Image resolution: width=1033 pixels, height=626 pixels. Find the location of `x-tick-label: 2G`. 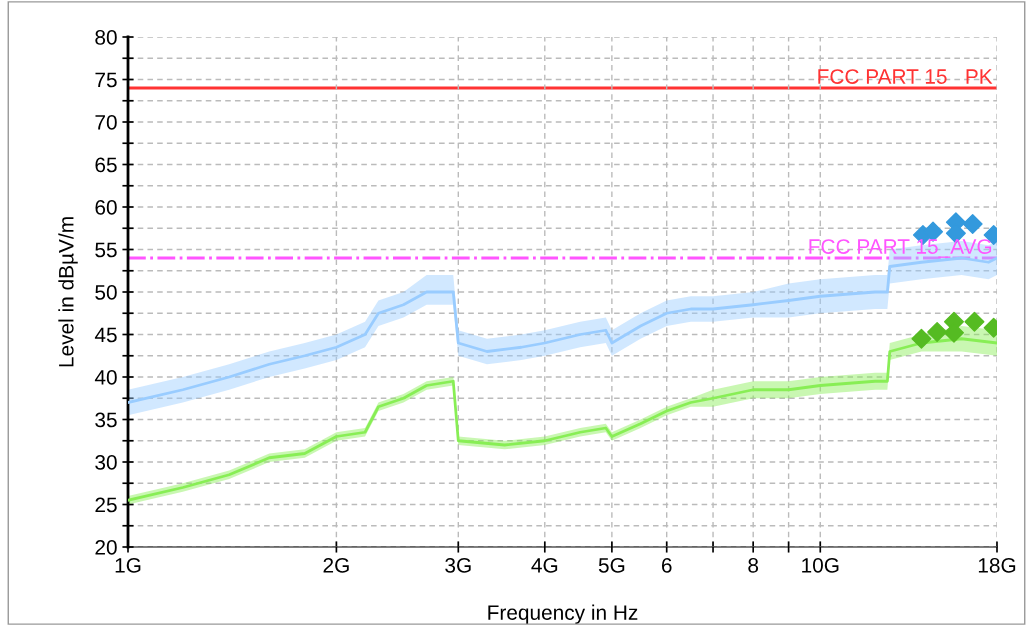

x-tick-label: 2G is located at coordinates (336, 565).